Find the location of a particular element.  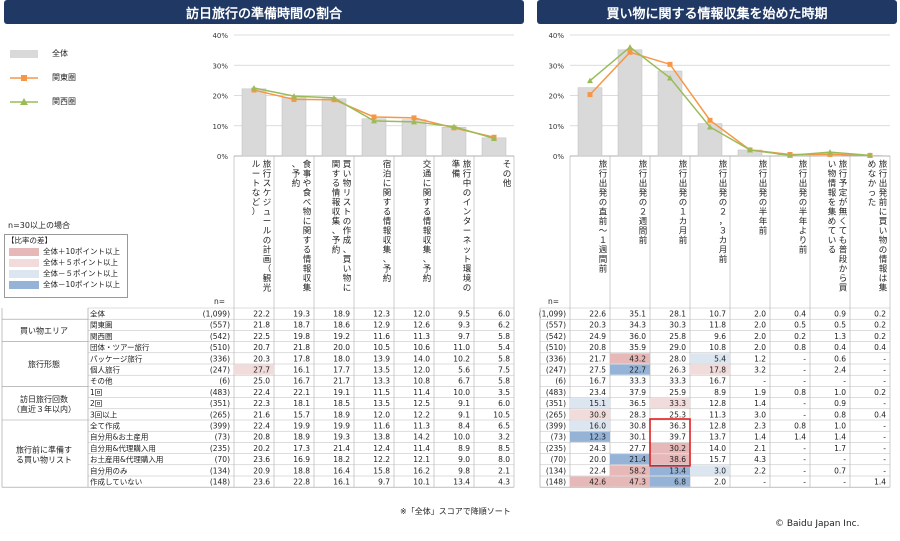

category-label-char: て is located at coordinates (832, 232).